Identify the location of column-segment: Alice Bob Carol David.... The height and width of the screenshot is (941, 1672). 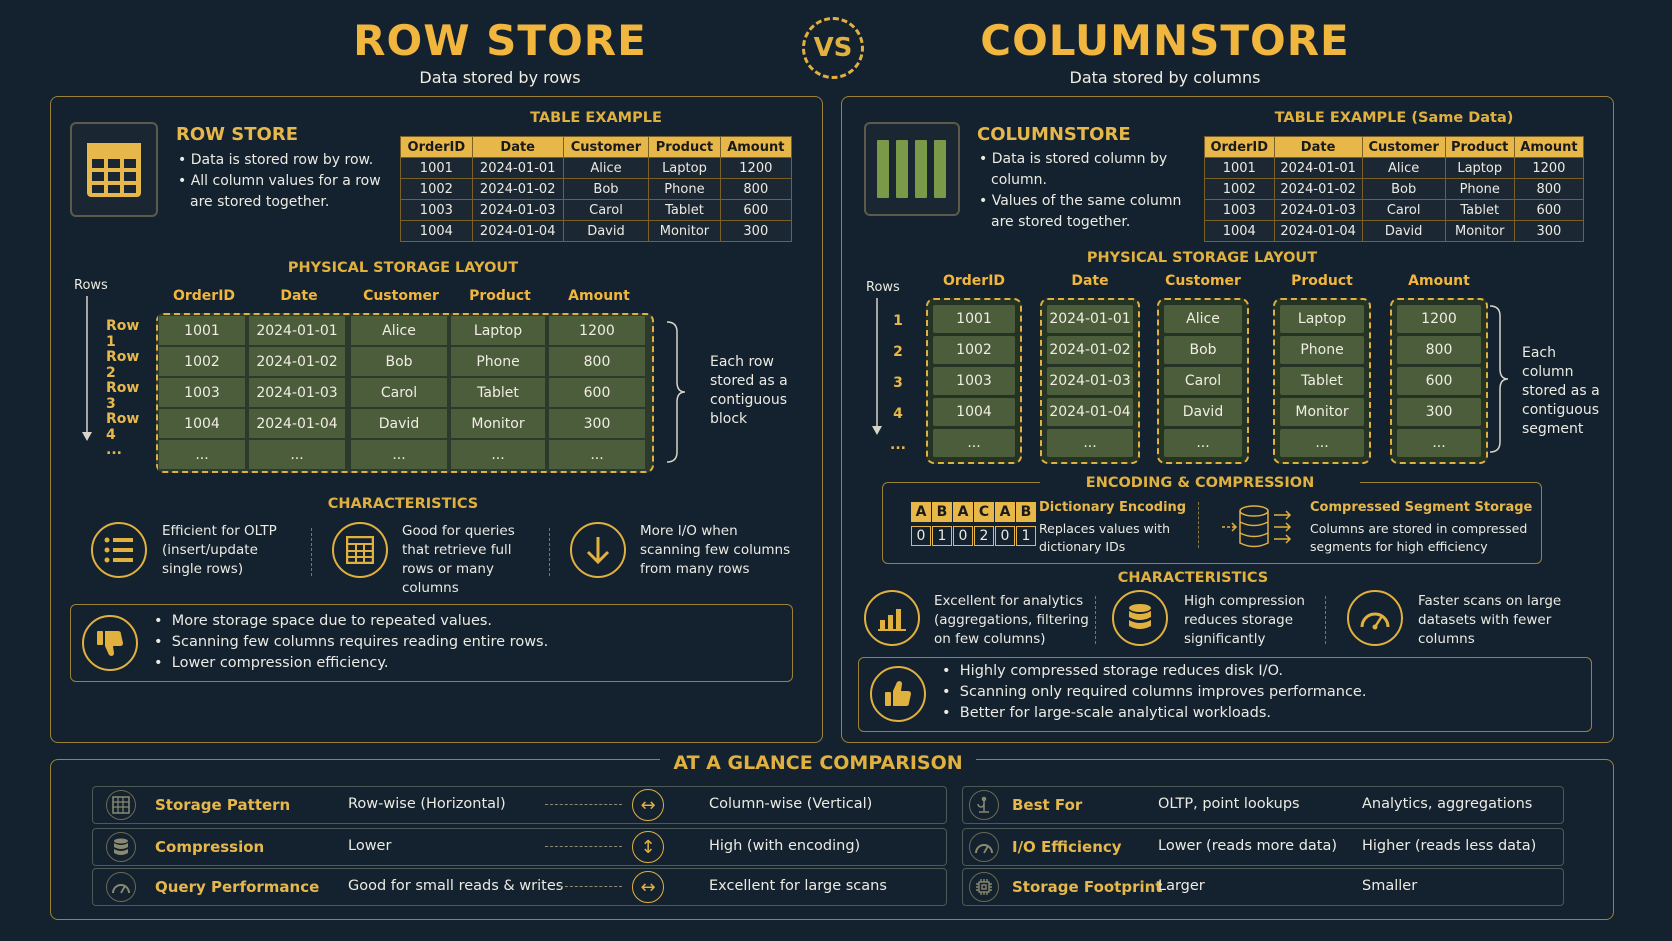
(1203, 381).